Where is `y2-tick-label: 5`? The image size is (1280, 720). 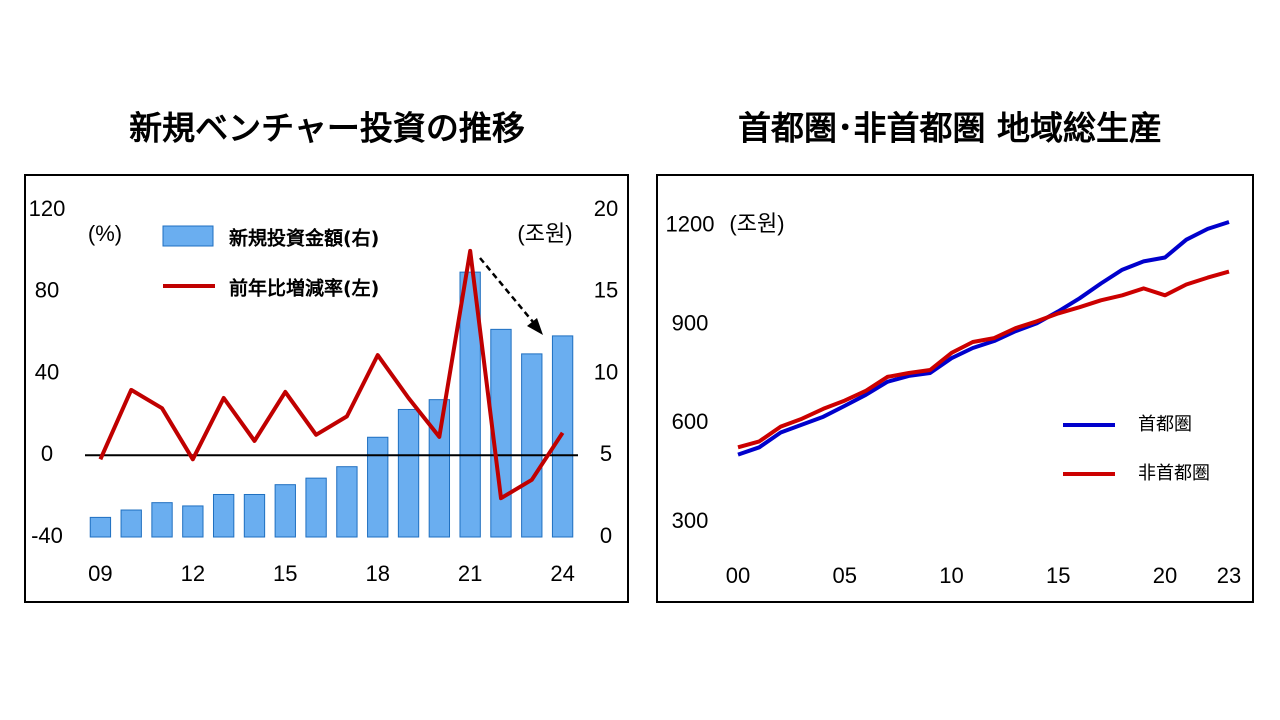 y2-tick-label: 5 is located at coordinates (606, 453).